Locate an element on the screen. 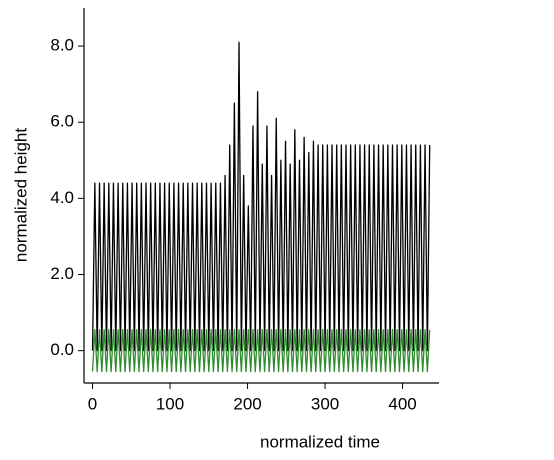 The image size is (554, 460). series-line is located at coordinates (261, 351).